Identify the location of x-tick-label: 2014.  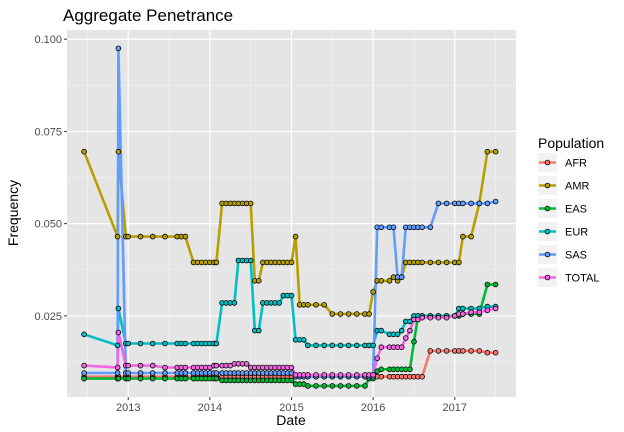
(210, 408).